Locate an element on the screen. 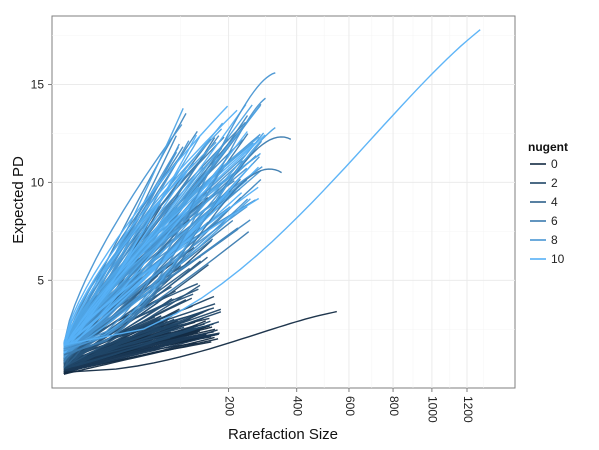 This screenshot has width=599, height=450. legend-label: 10 is located at coordinates (558, 259).